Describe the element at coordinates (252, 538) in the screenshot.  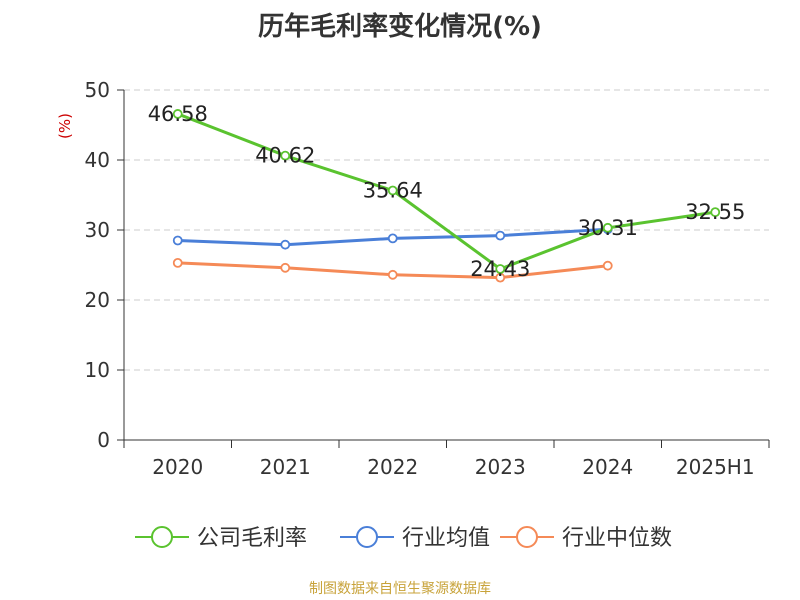
I see `legend-label: 公司毛利率` at that location.